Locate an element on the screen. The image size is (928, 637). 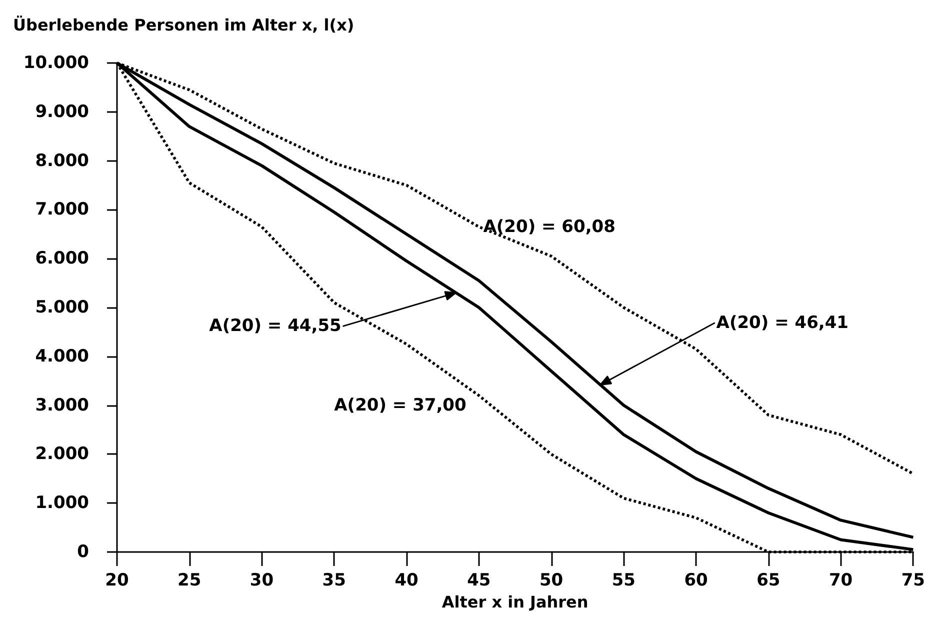
y-tick-label: 0 is located at coordinates (83, 552).